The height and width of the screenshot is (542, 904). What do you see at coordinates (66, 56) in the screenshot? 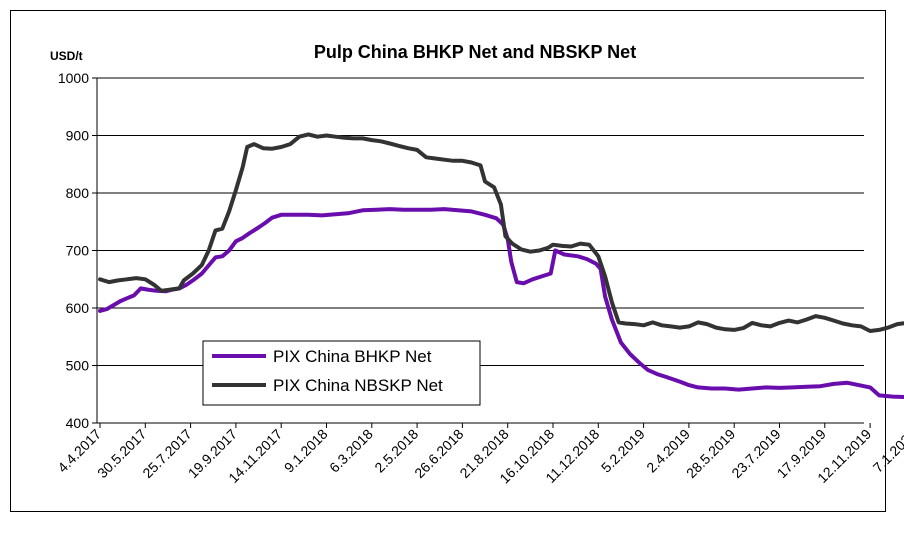
I see `y-axis-unit-label: USD/t` at bounding box center [66, 56].